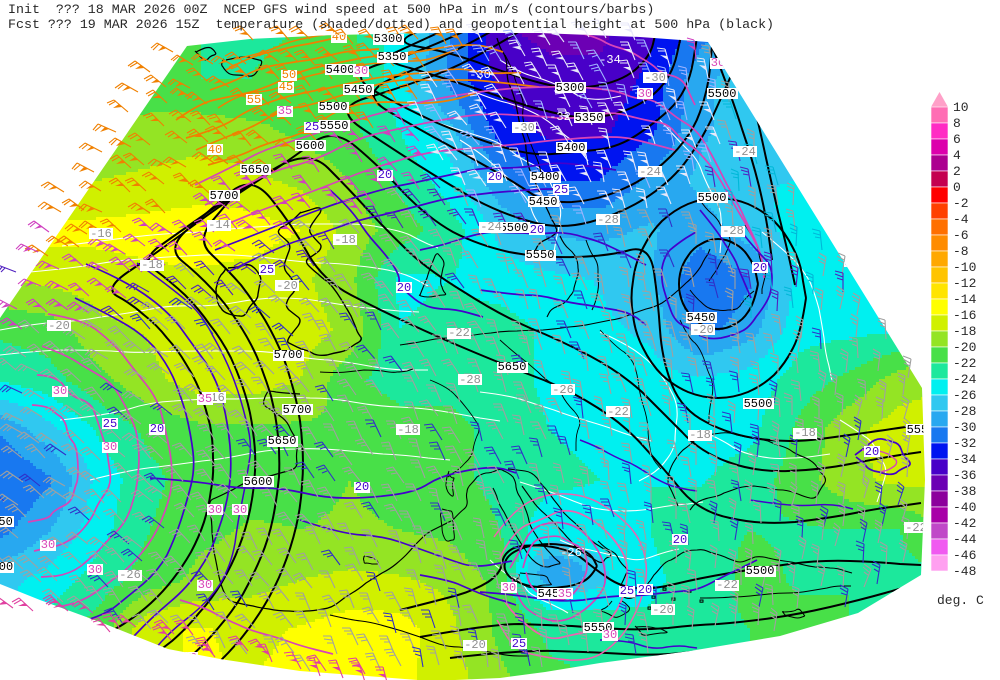  I want to click on svg-text: 55, so click(254, 100).